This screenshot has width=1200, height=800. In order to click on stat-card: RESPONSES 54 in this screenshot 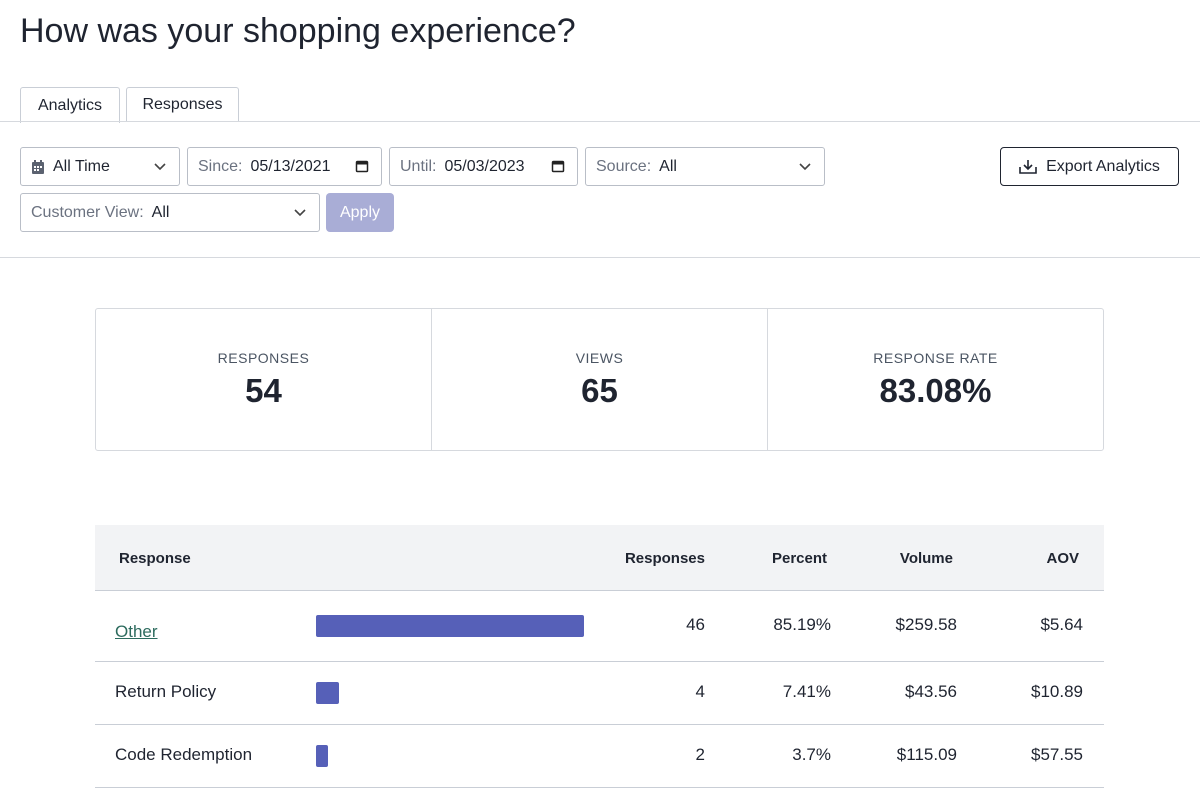, I will do `click(263, 379)`.